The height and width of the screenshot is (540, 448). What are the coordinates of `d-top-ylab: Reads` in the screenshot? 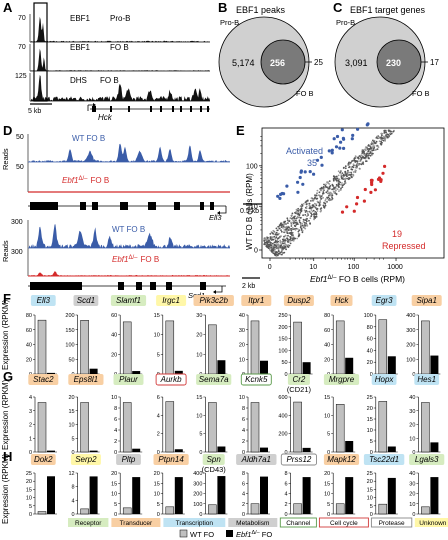 It's located at (5, 159).